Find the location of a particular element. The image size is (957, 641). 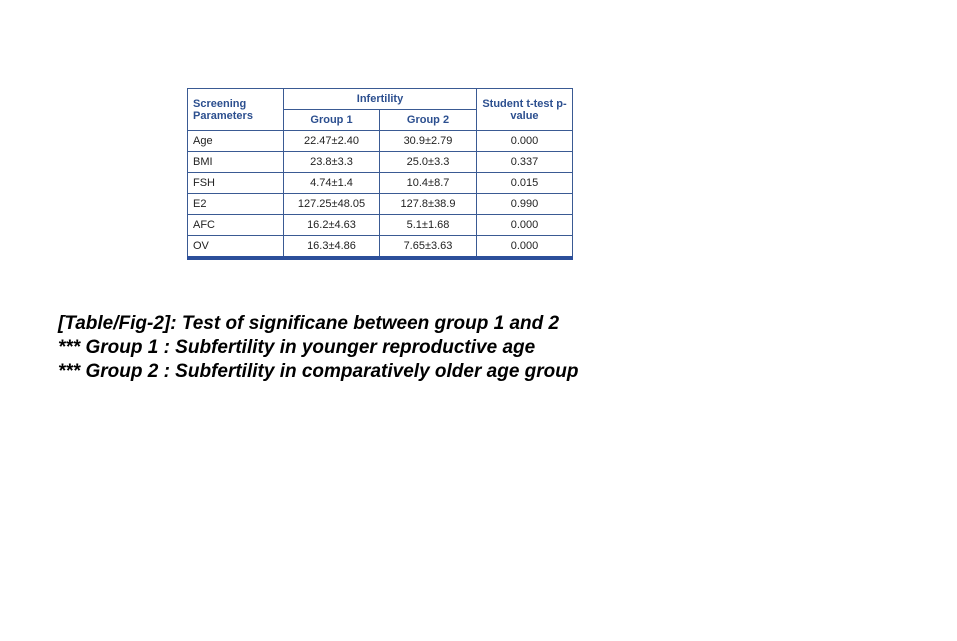

cell-param: BMI is located at coordinates (235, 162).